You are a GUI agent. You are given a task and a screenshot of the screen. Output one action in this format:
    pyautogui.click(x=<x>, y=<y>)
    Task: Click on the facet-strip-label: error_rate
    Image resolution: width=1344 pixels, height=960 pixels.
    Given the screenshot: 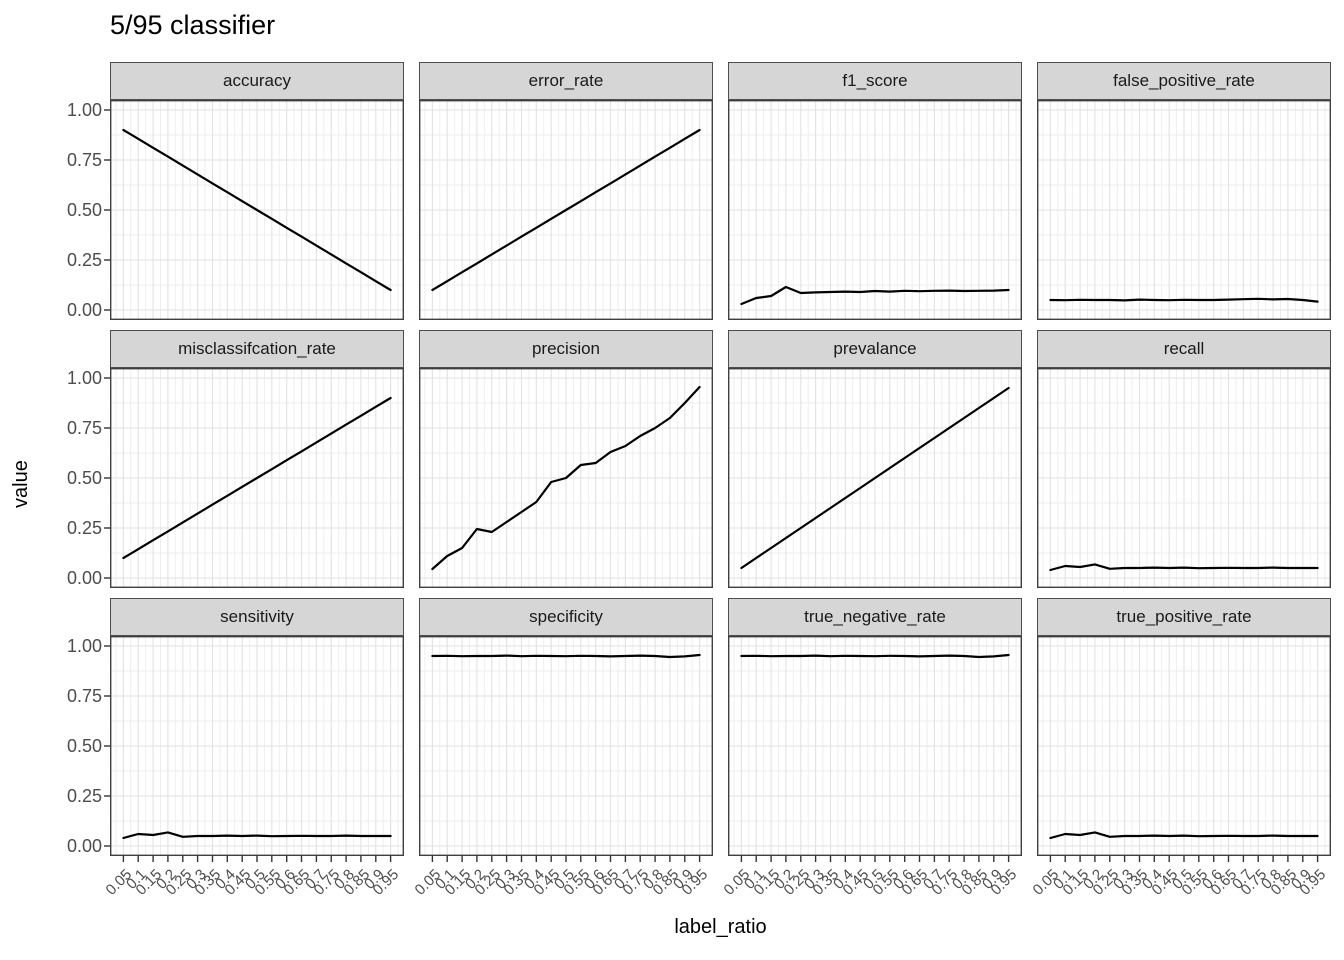 What is the action you would take?
    pyautogui.click(x=566, y=80)
    